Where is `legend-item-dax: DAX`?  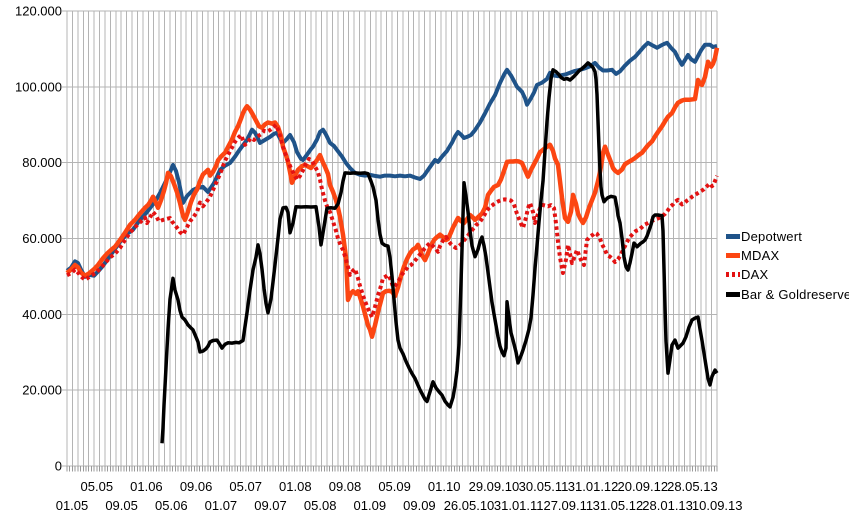 legend-item-dax: DAX is located at coordinates (787, 274).